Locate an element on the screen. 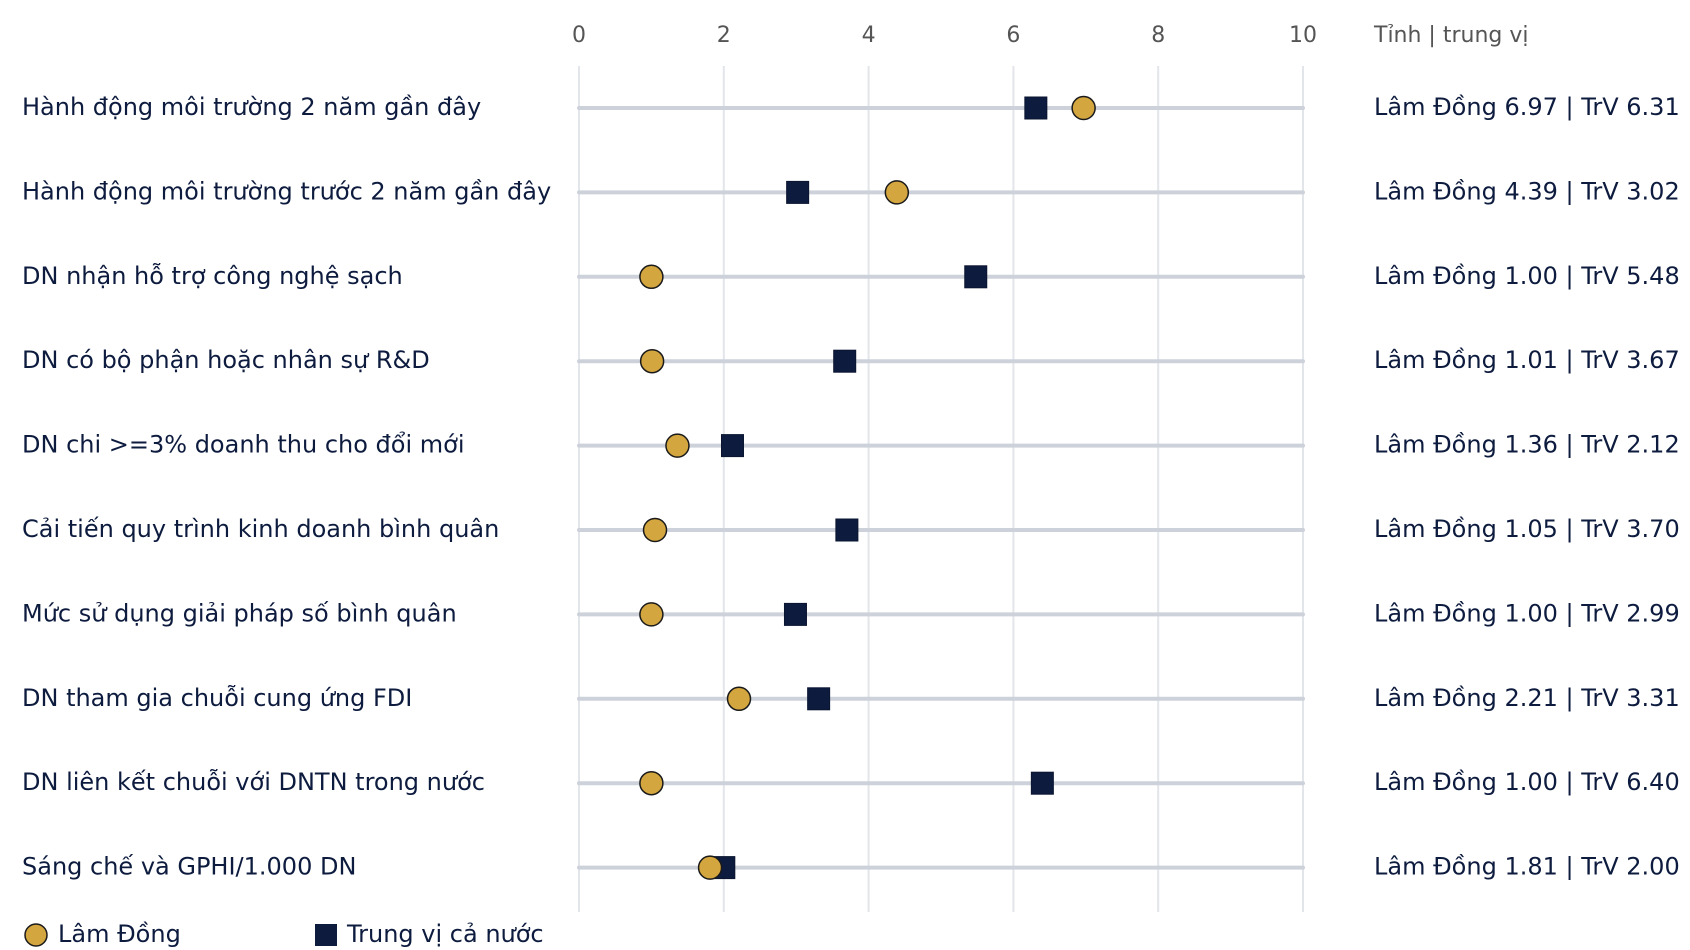 This screenshot has height=950, width=1690. x-axis-ticks: 0 2 4 6 8 10 is located at coordinates (944, 35).